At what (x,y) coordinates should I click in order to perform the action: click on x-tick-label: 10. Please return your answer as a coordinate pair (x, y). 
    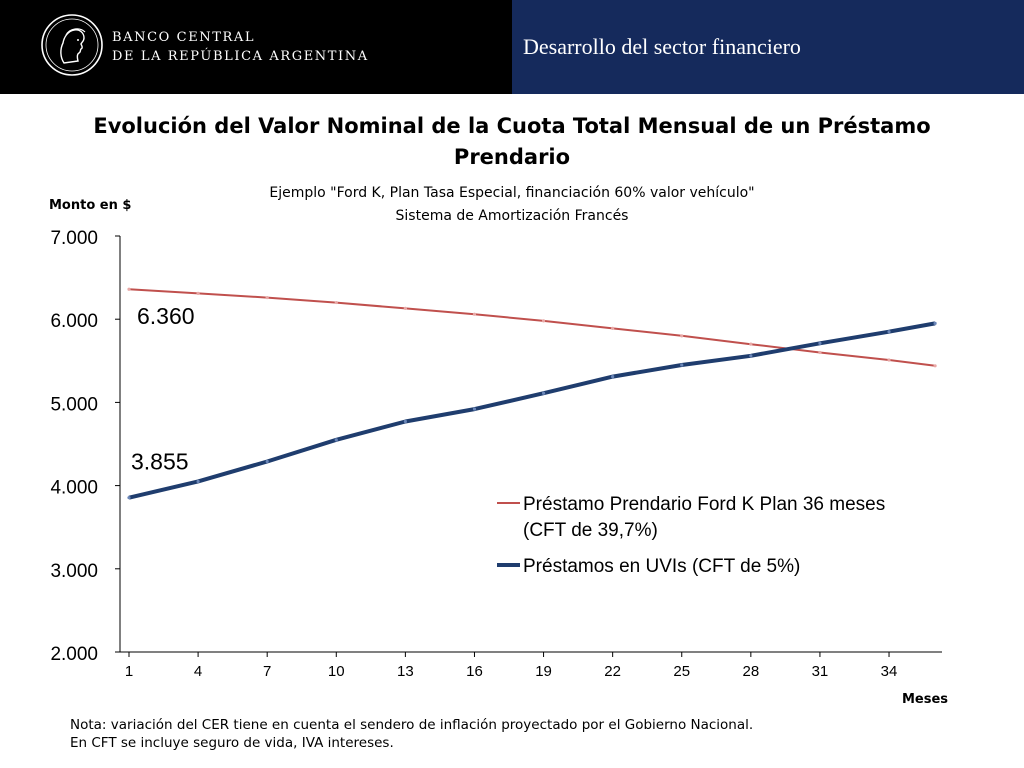
    Looking at the image, I should click on (336, 671).